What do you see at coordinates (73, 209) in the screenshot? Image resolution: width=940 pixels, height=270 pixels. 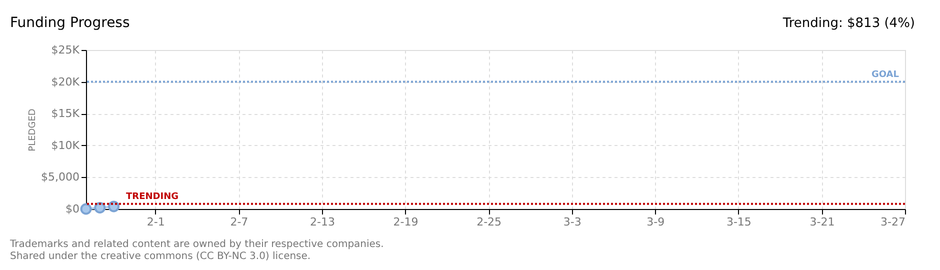 I see `y-tick-label: $0` at bounding box center [73, 209].